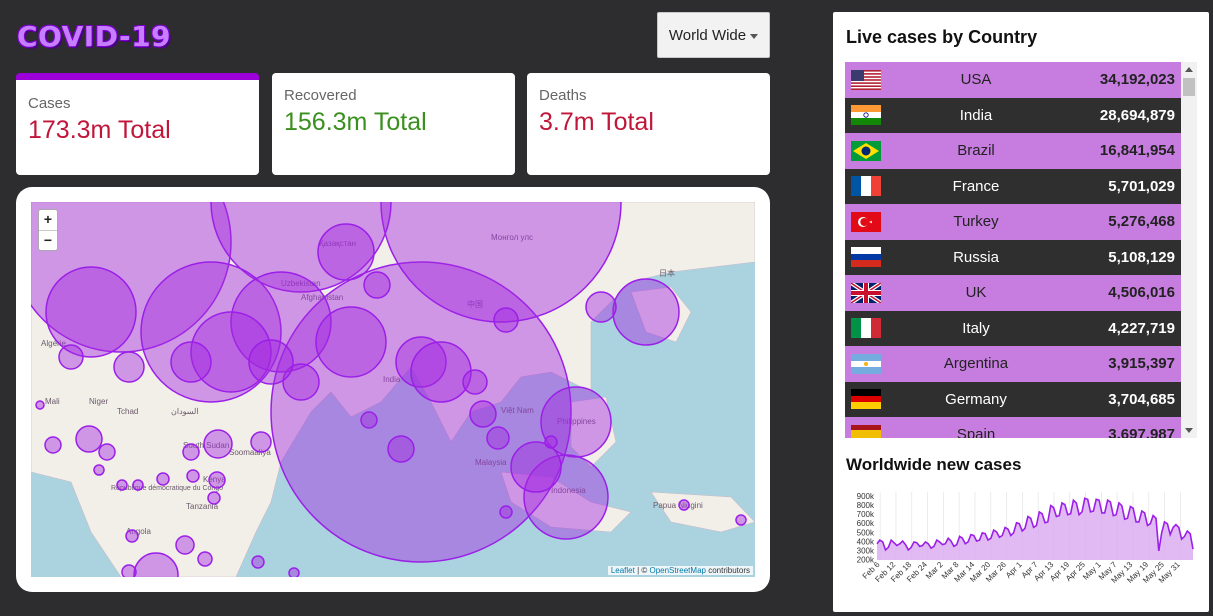 The image size is (1213, 616). I want to click on deaths-card: Deaths 3.7m Total, so click(648, 124).